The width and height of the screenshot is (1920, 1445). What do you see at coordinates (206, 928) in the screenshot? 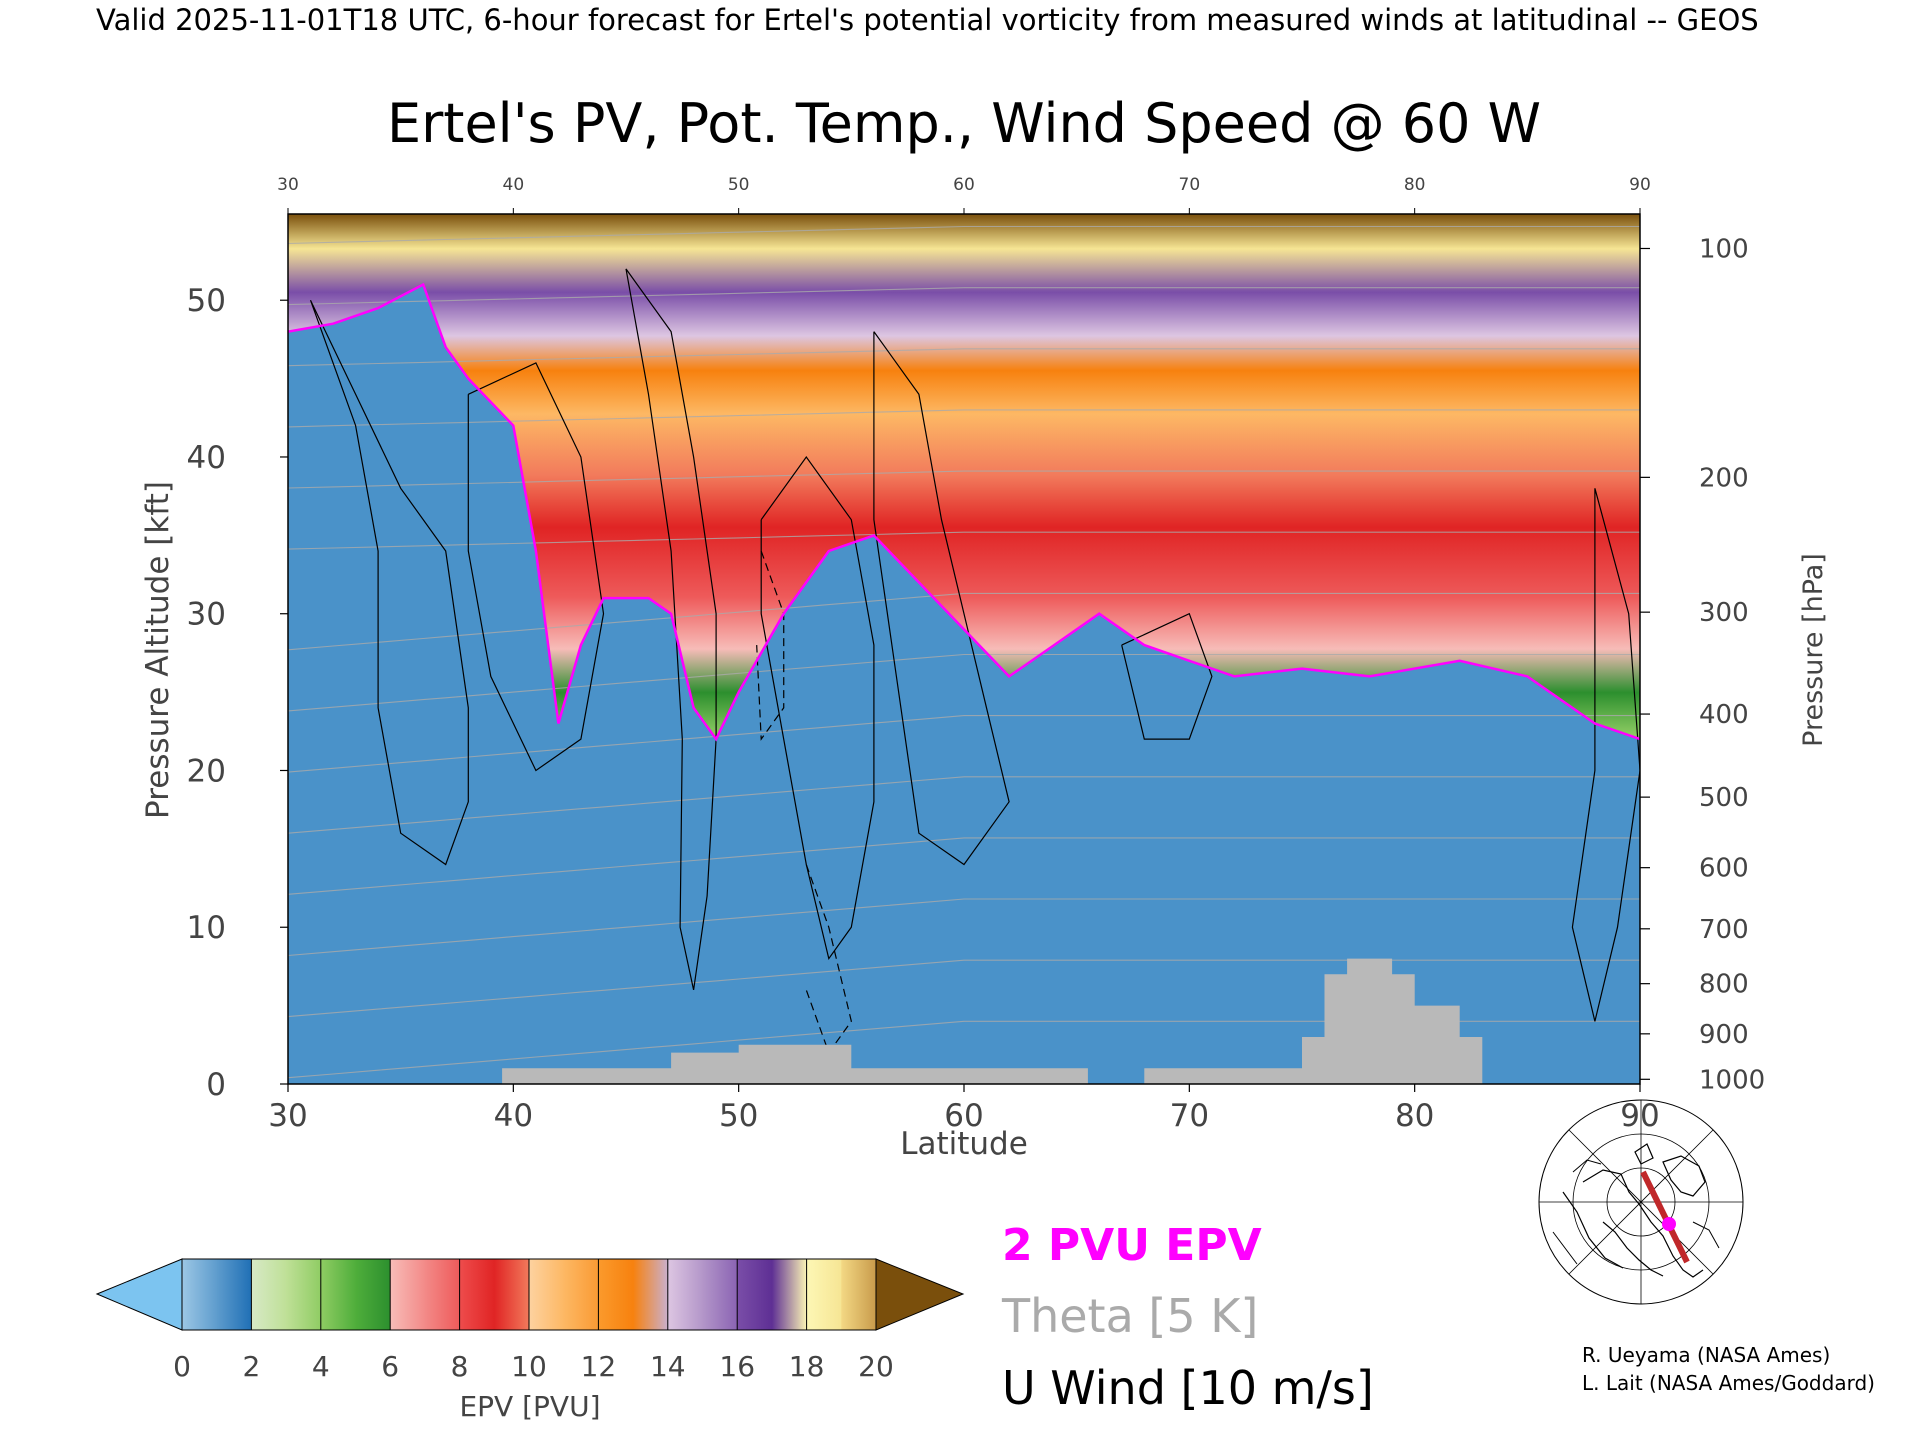
I see `y-tick-label: 10` at bounding box center [206, 928].